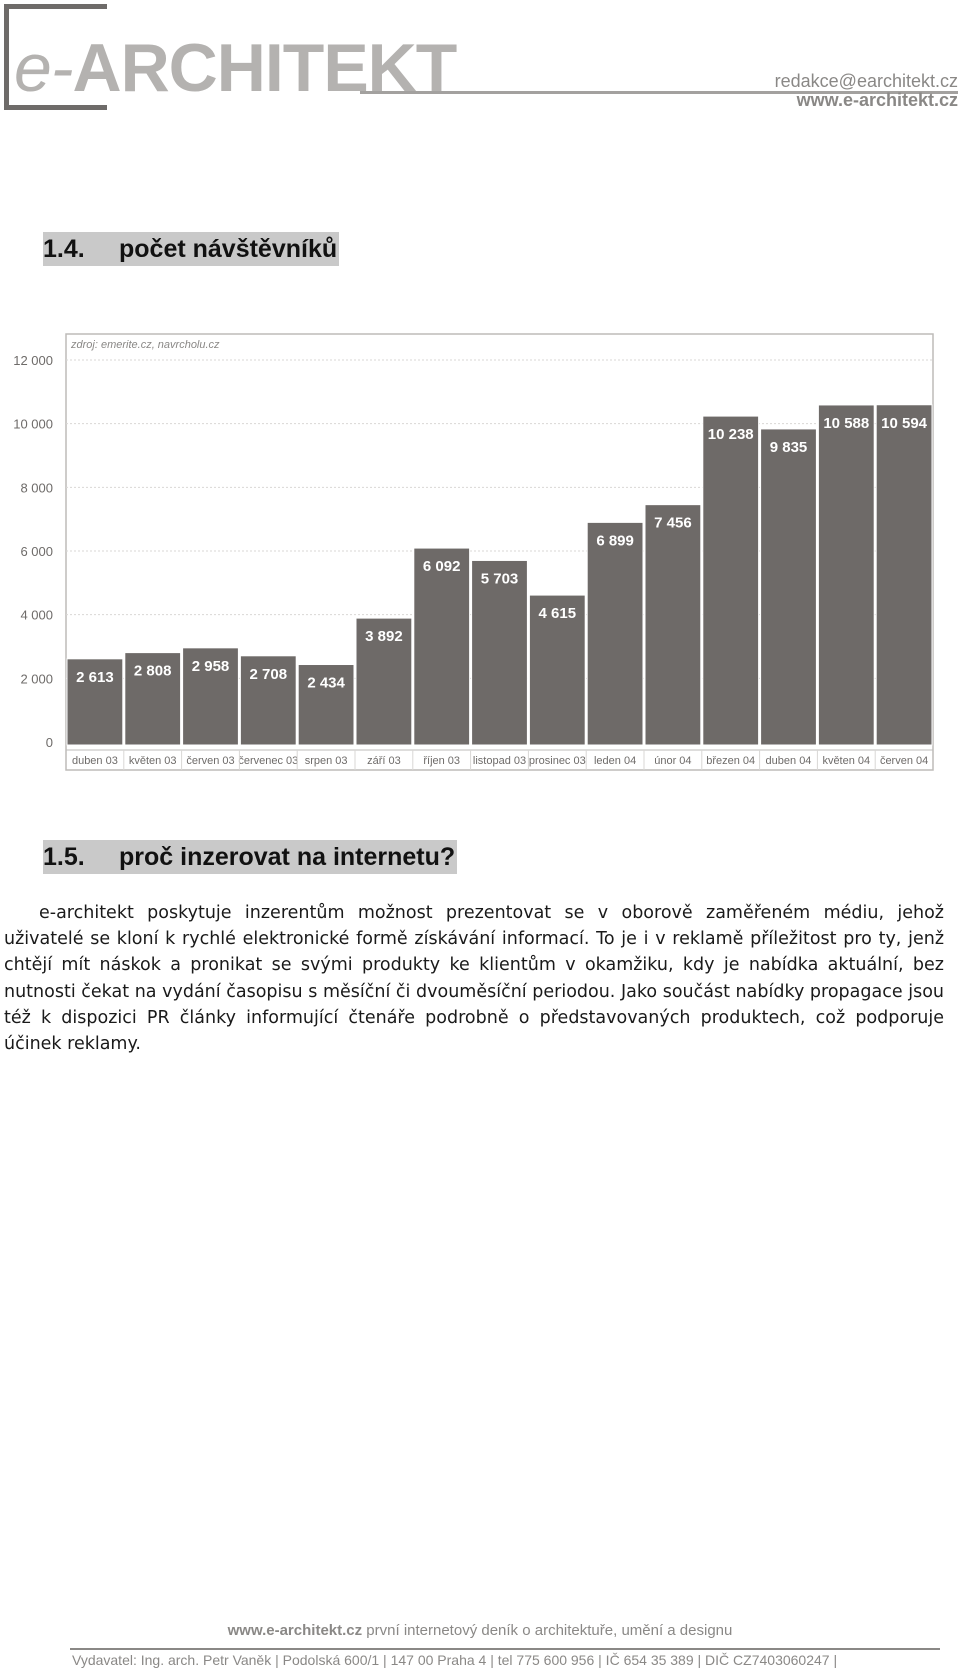  What do you see at coordinates (64, 249) in the screenshot?
I see `section-number: 1.4.` at bounding box center [64, 249].